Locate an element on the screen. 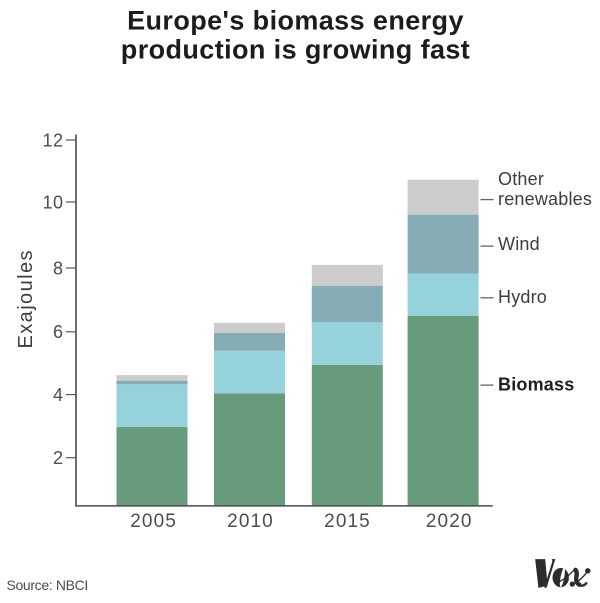  svg-text: 2015 is located at coordinates (347, 521).